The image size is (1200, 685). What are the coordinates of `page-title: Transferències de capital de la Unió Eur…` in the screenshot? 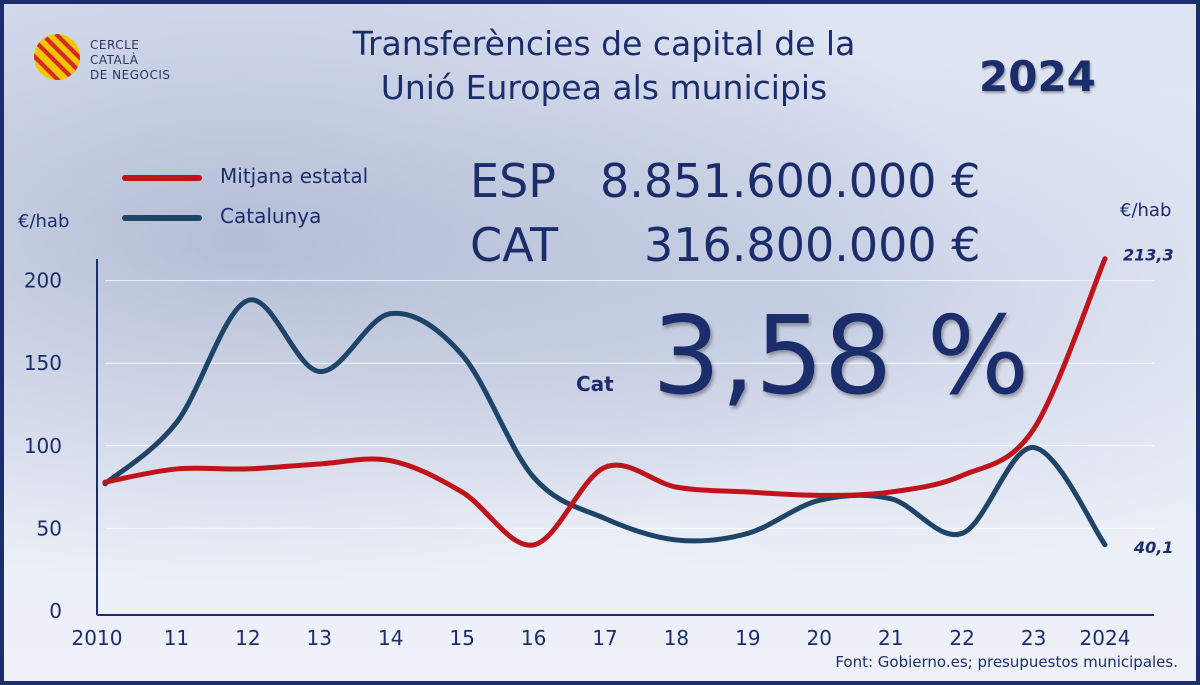 It's located at (604, 66).